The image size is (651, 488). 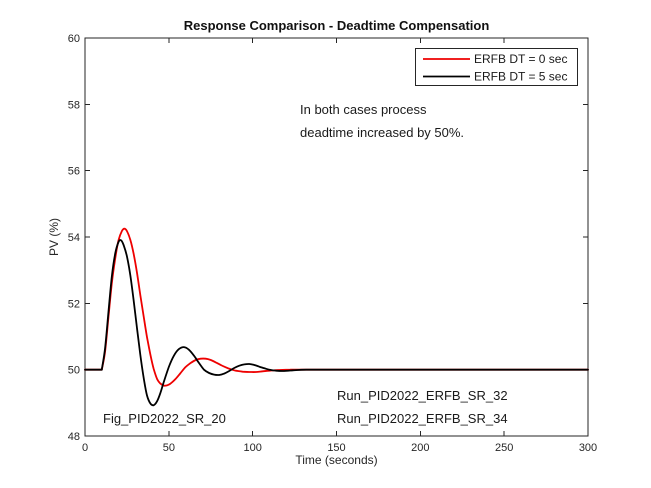 I want to click on run-id-label-1: Run_PID2022_ERFB_SR_32, so click(x=422, y=395).